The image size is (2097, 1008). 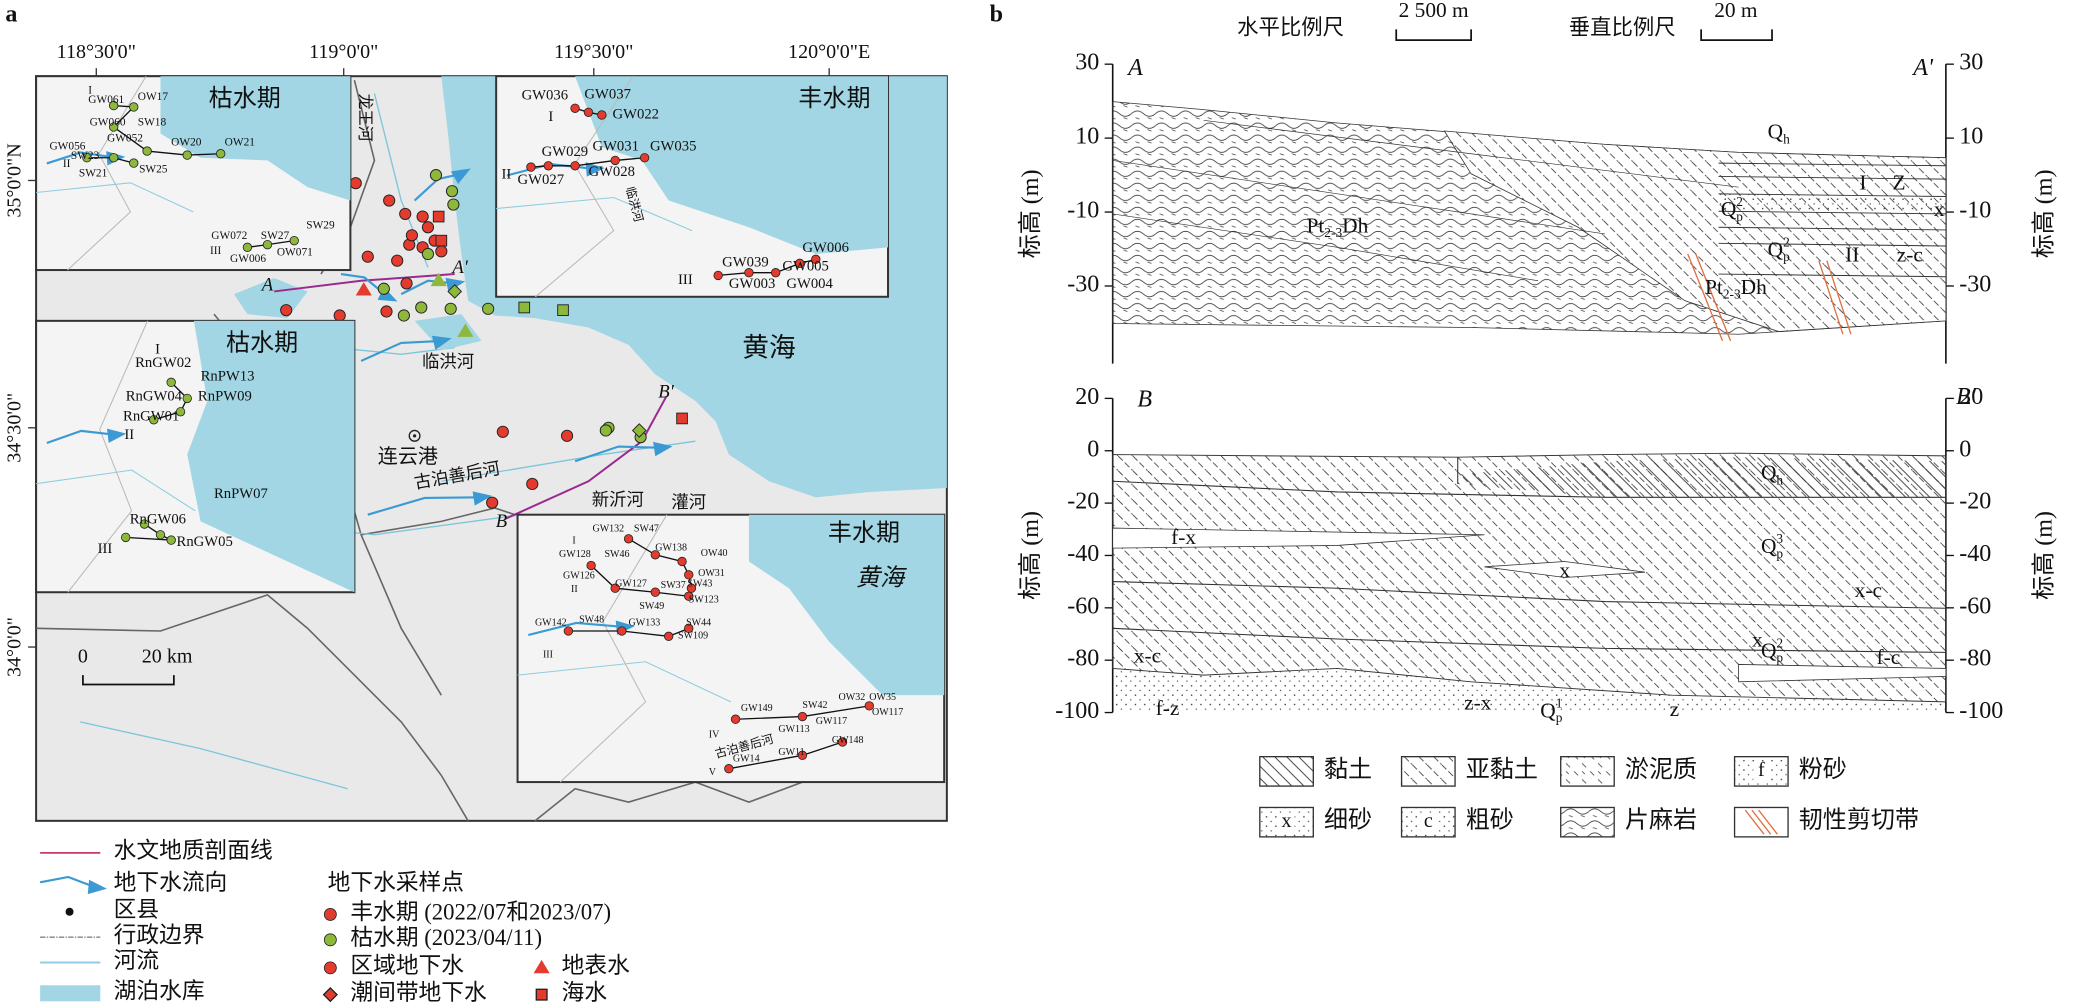 I want to click on coarse-sand, so click(x=1529, y=690).